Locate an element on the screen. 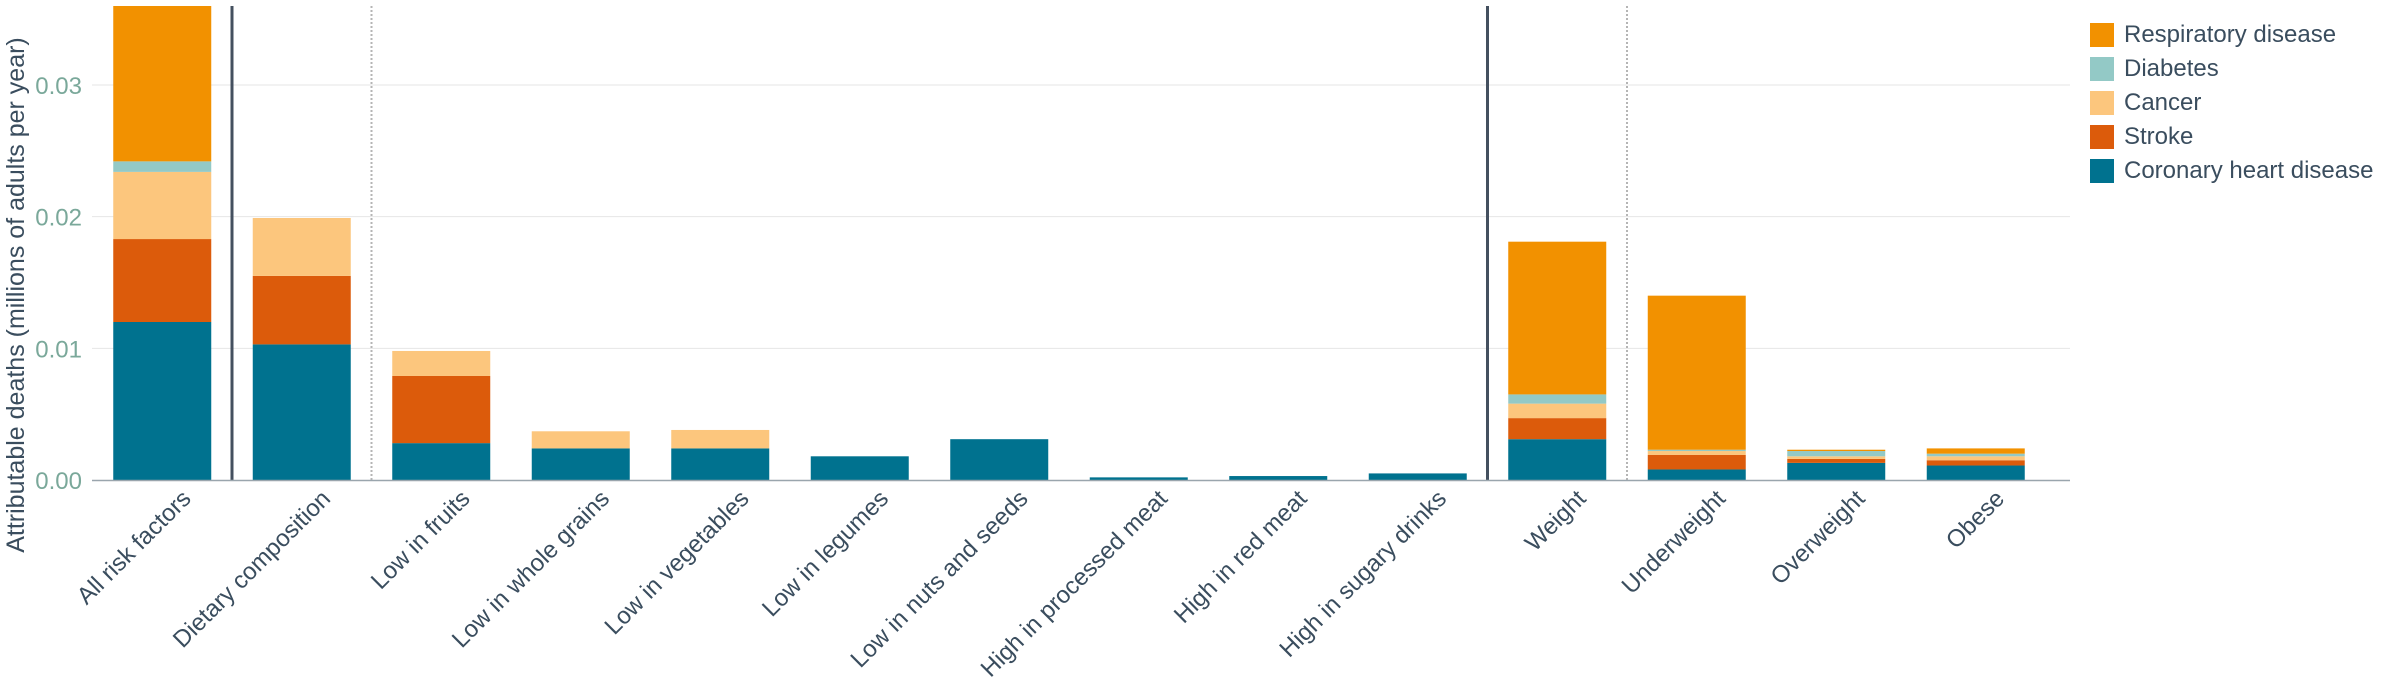 Image resolution: width=2400 pixels, height=700 pixels. x-tick-label: Low in legumes is located at coordinates (825, 553).